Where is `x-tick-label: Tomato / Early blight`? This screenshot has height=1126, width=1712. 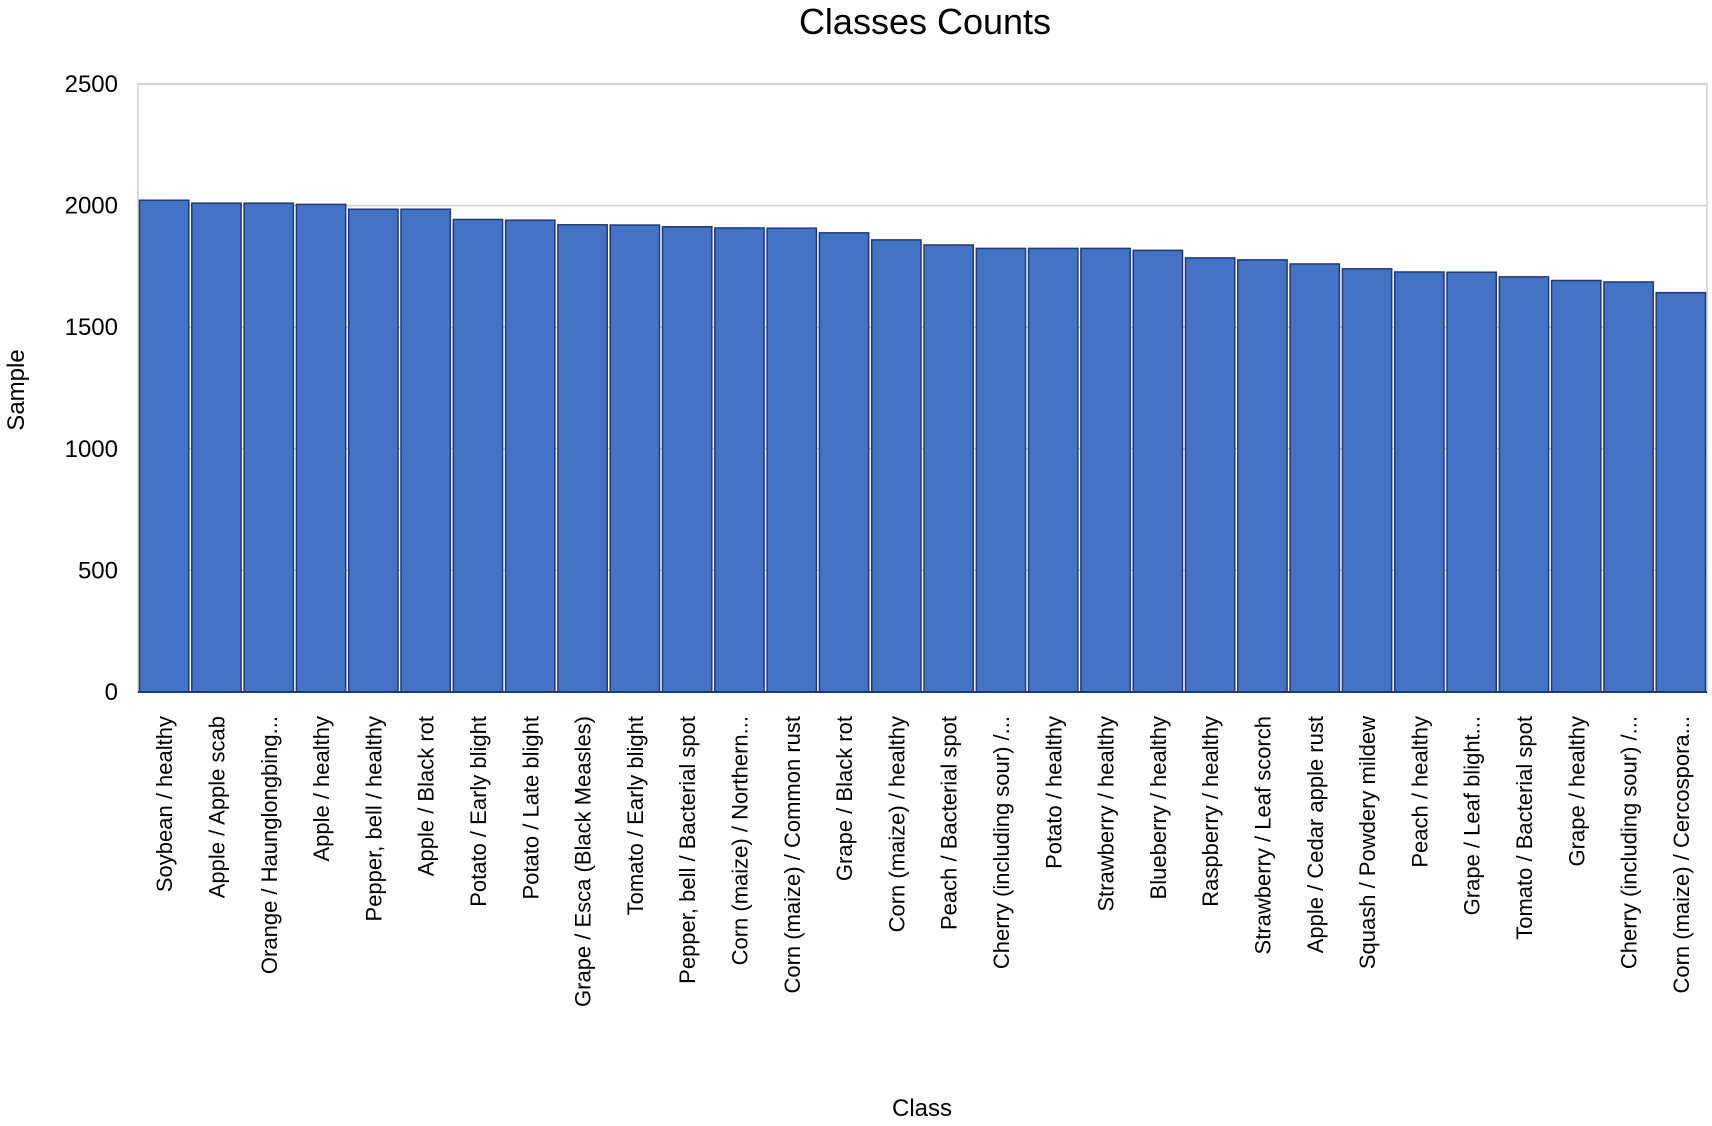 x-tick-label: Tomato / Early blight is located at coordinates (635, 815).